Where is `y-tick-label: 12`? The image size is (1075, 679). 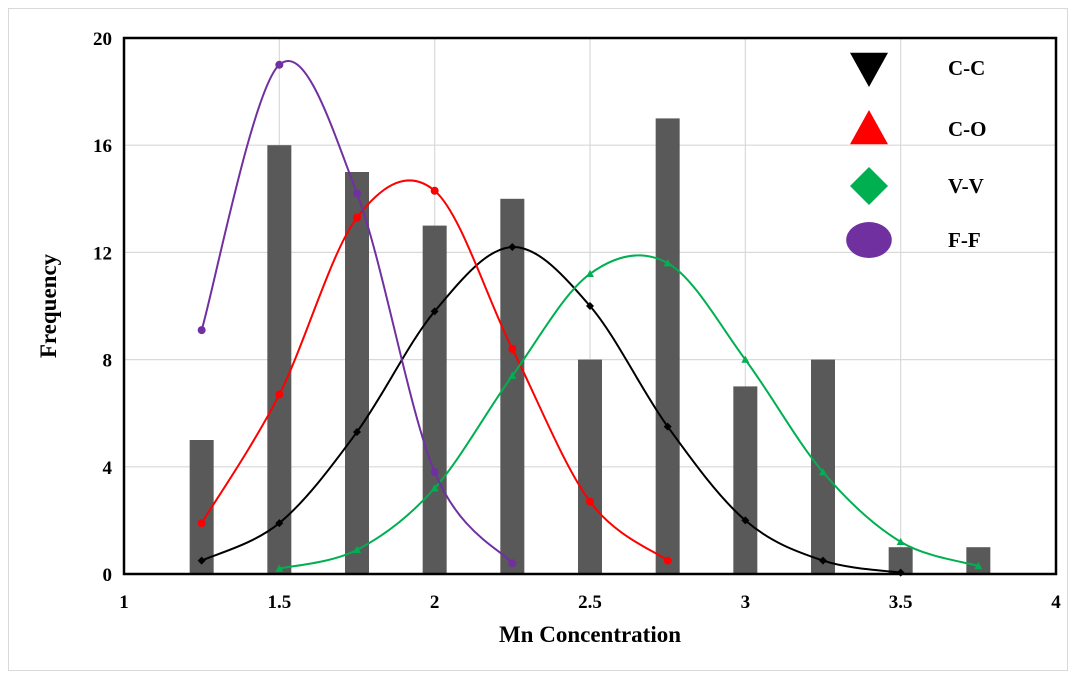 y-tick-label: 12 is located at coordinates (102, 253).